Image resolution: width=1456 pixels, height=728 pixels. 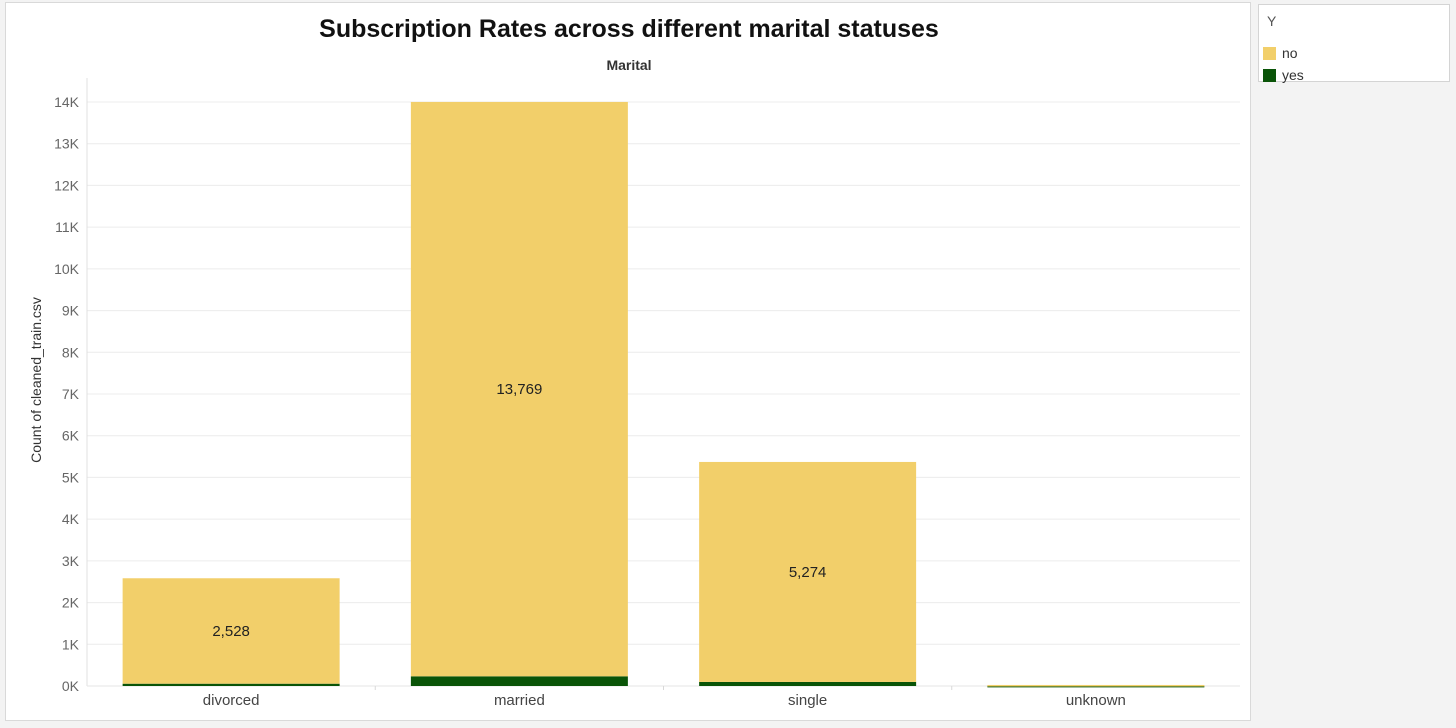 What do you see at coordinates (71, 436) in the screenshot?
I see `y-tick-label: 6K` at bounding box center [71, 436].